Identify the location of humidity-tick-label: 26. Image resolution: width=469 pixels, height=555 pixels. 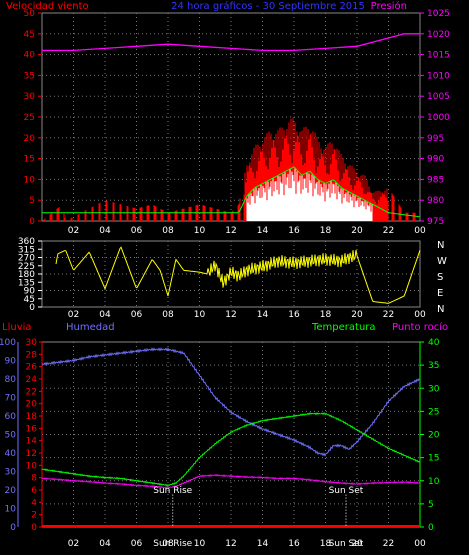
(32, 368).